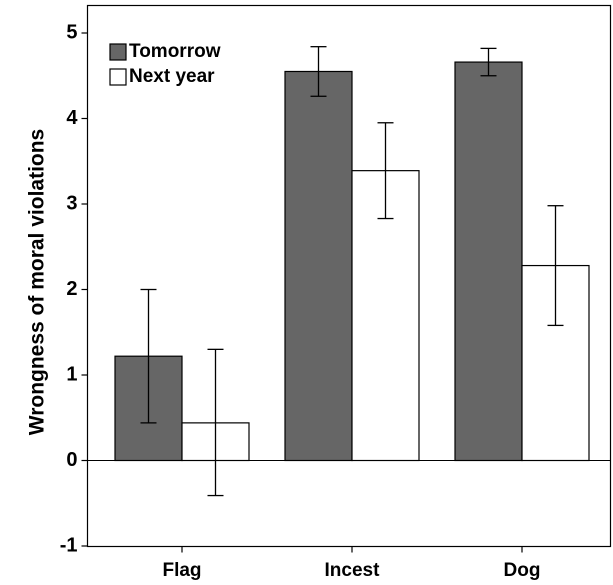  I want to click on y-axis-label: Wrongness of moral violations, so click(37, 282).